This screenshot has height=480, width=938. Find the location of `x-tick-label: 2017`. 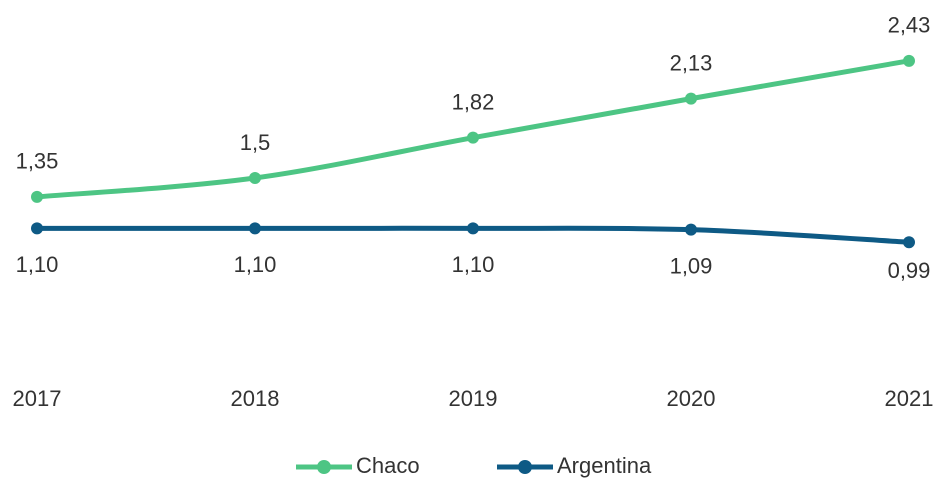

x-tick-label: 2017 is located at coordinates (37, 398).